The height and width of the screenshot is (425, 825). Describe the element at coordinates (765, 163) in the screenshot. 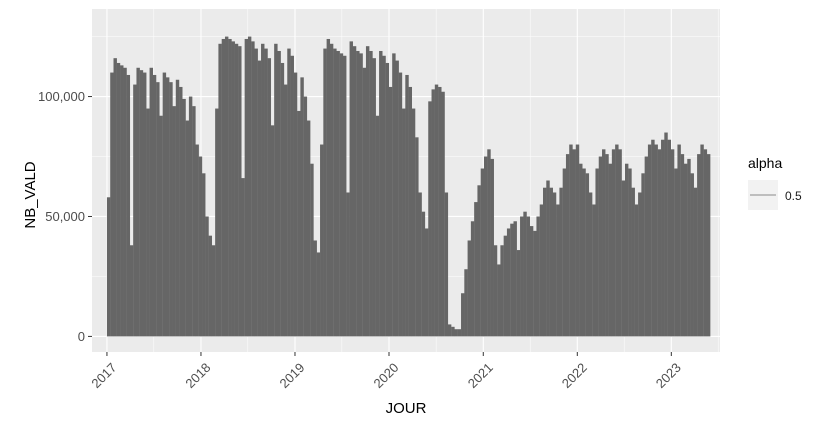

I see `legend-title: alpha` at that location.